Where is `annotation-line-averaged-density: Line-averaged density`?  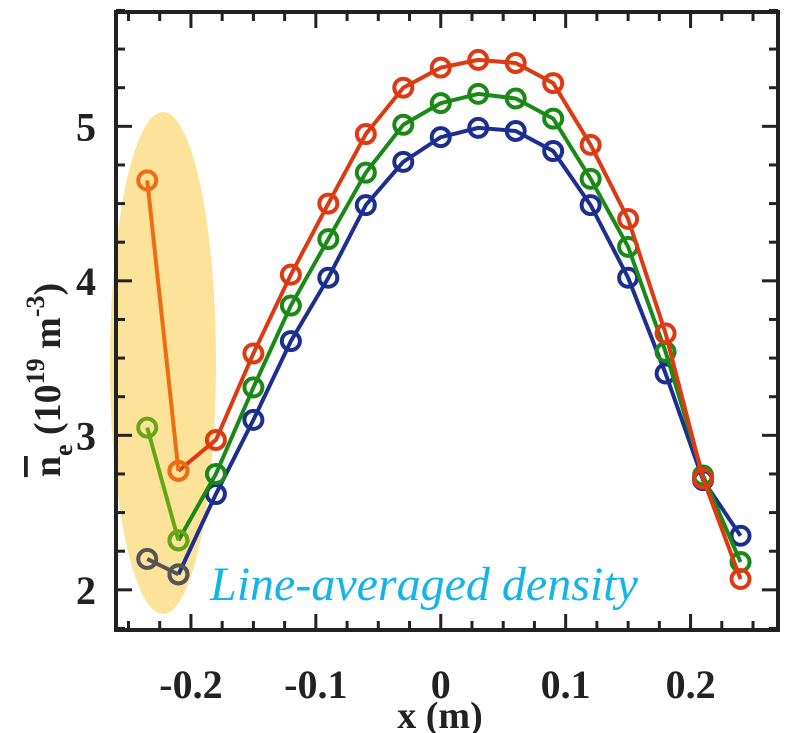
annotation-line-averaged-density: Line-averaged density is located at coordinates (424, 584).